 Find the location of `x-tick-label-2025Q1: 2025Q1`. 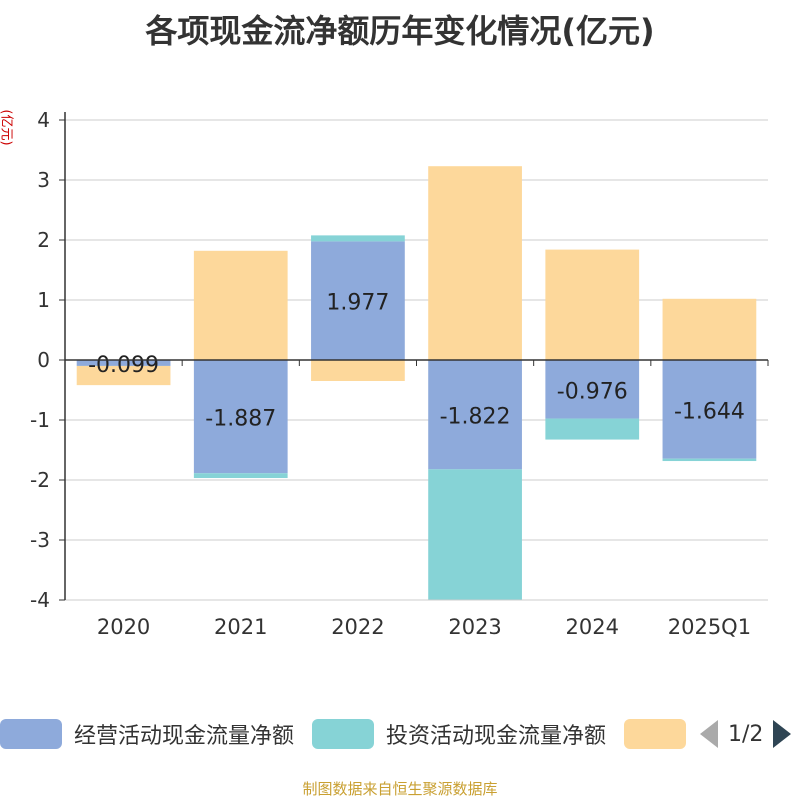

x-tick-label-2025Q1: 2025Q1 is located at coordinates (709, 627).